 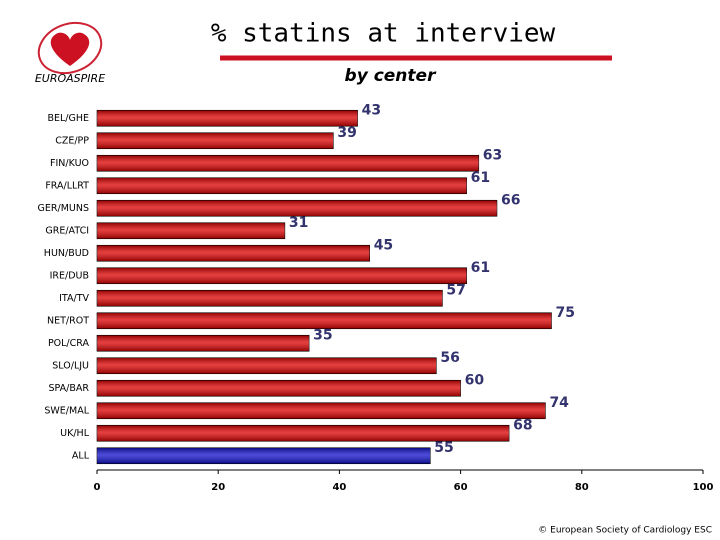 What do you see at coordinates (383, 34) in the screenshot?
I see `chart-title: % statins at interview` at bounding box center [383, 34].